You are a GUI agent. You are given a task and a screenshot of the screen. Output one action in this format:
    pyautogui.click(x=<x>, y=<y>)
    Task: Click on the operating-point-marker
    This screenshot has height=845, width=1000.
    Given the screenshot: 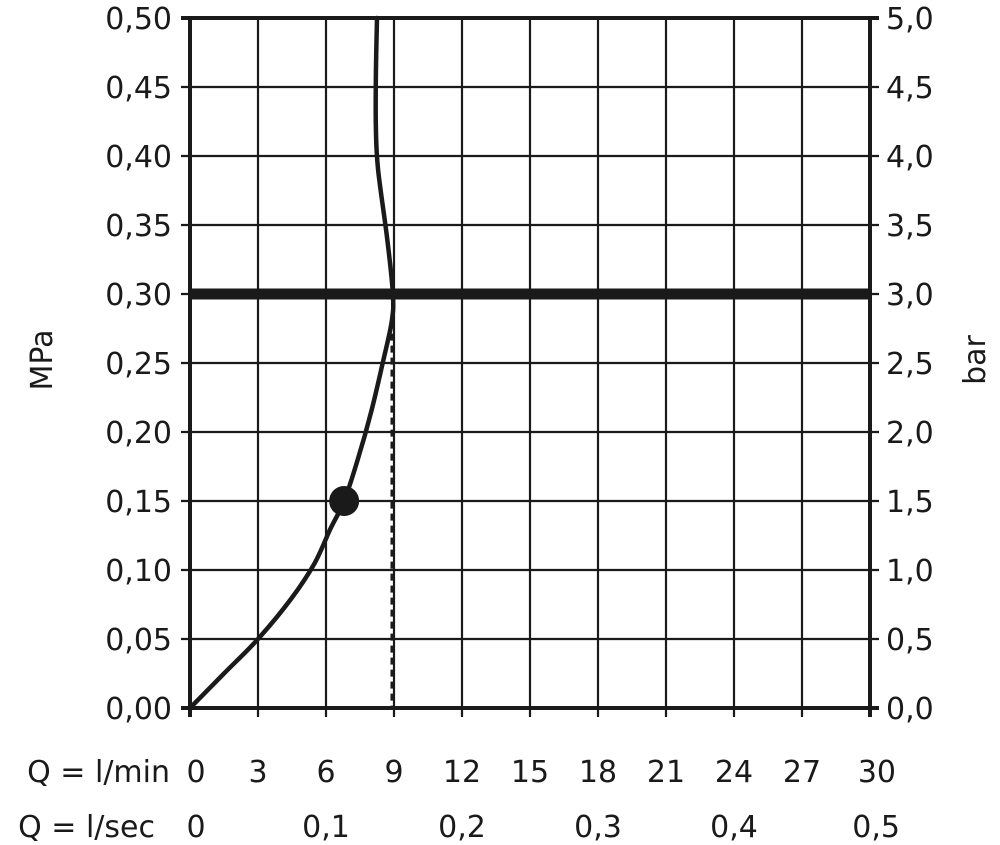 What is the action you would take?
    pyautogui.click(x=344, y=501)
    